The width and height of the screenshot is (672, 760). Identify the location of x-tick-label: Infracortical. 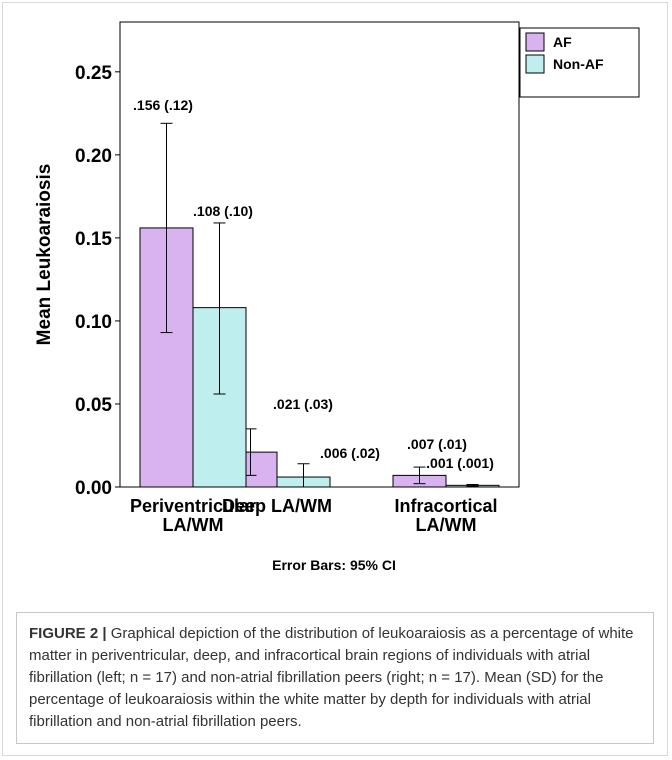
(445, 506).